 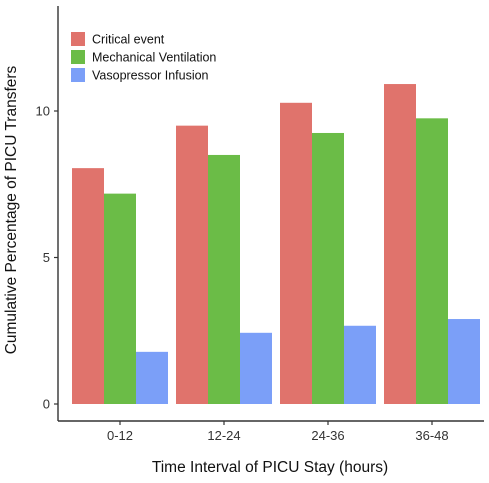 What do you see at coordinates (46, 404) in the screenshot?
I see `y-tick-label: 0` at bounding box center [46, 404].